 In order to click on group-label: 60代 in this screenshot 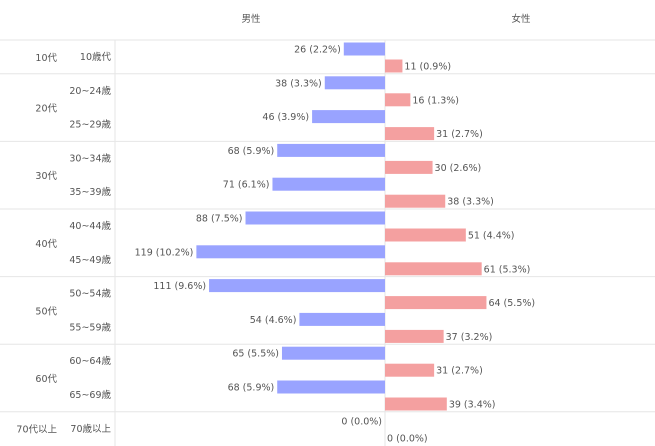, I will do `click(46, 379)`.